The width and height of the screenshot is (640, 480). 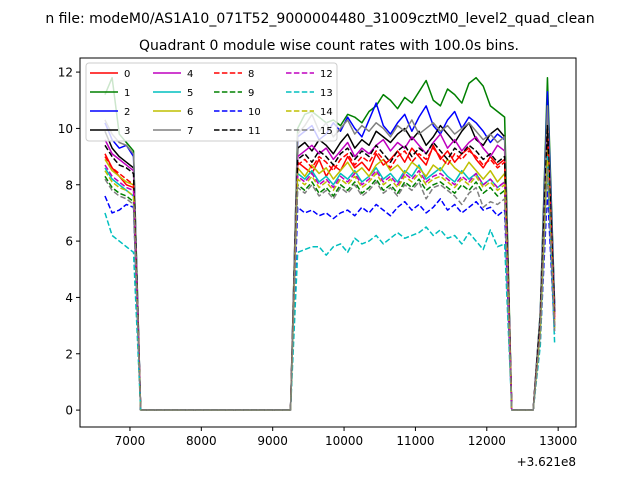 I want to click on x-tick-label: 7000, so click(x=130, y=441).